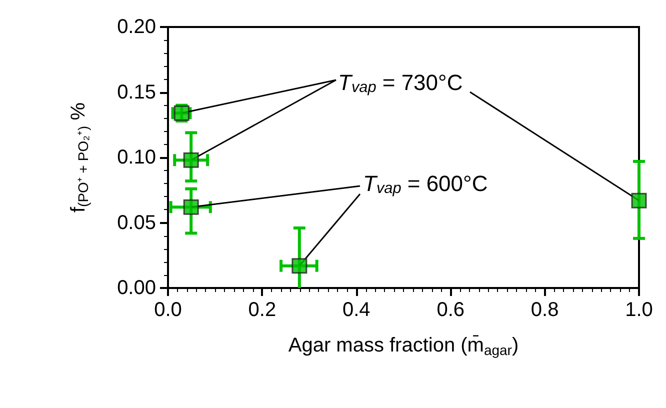  What do you see at coordinates (356, 310) in the screenshot?
I see `x-tick-label: 0.4` at bounding box center [356, 310].